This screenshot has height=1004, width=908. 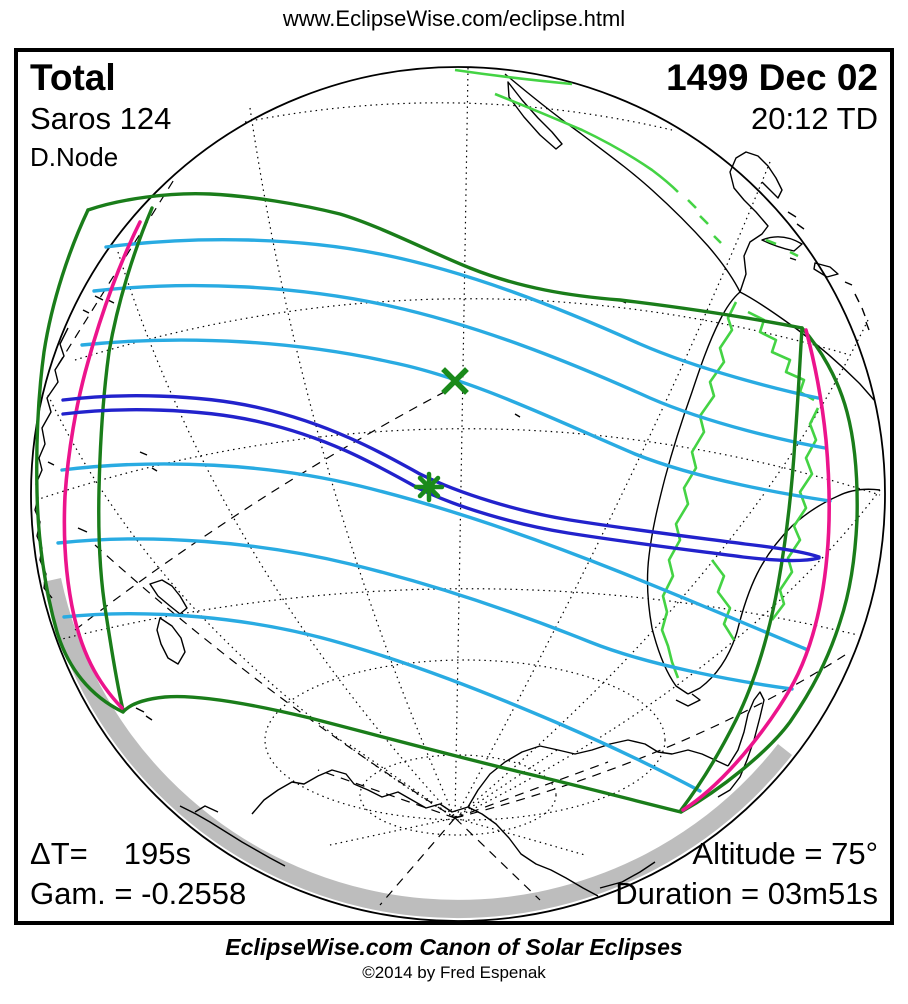 I want to click on path-south-limit, so click(x=441, y=485).